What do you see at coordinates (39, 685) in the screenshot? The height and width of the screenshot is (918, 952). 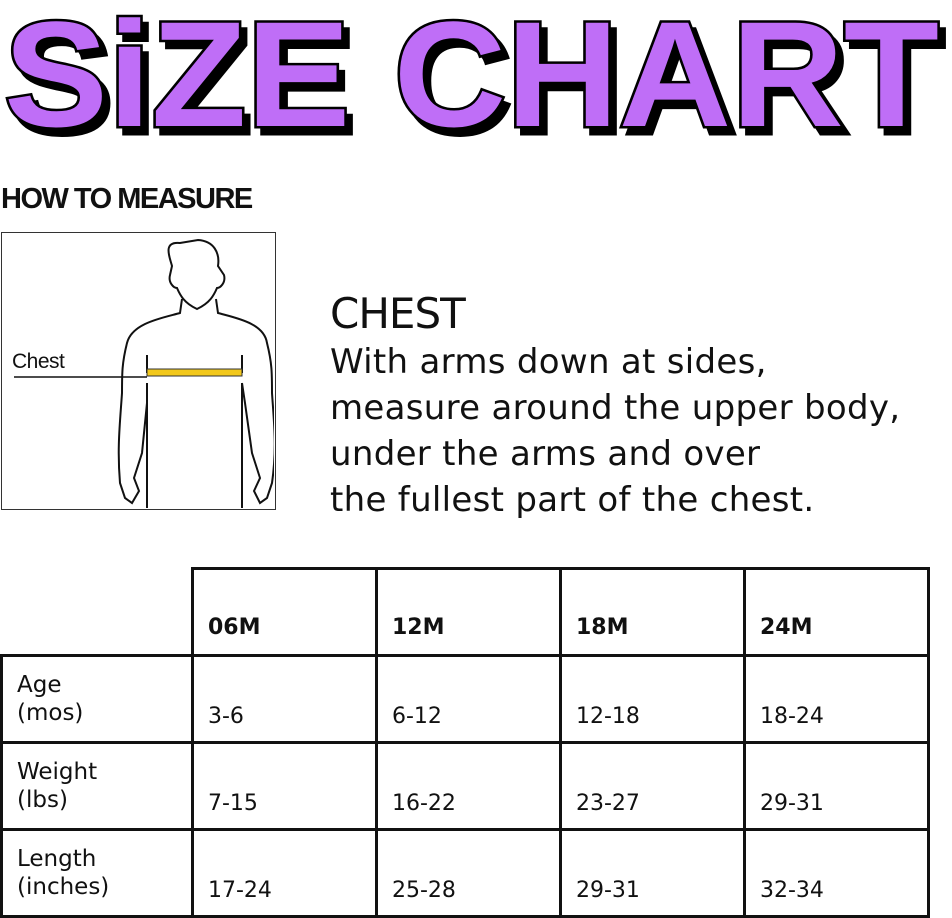 I see `row-label: Age` at bounding box center [39, 685].